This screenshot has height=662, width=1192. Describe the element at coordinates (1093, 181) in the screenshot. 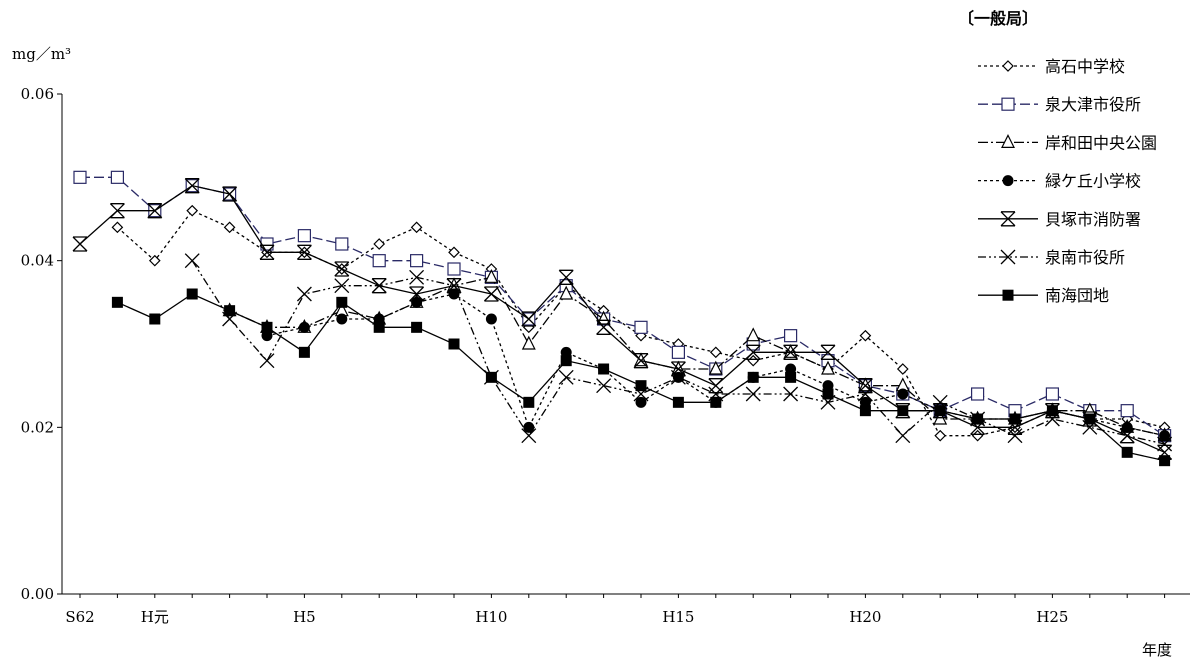

I see `legend-label: 緑ケ丘小学校` at that location.